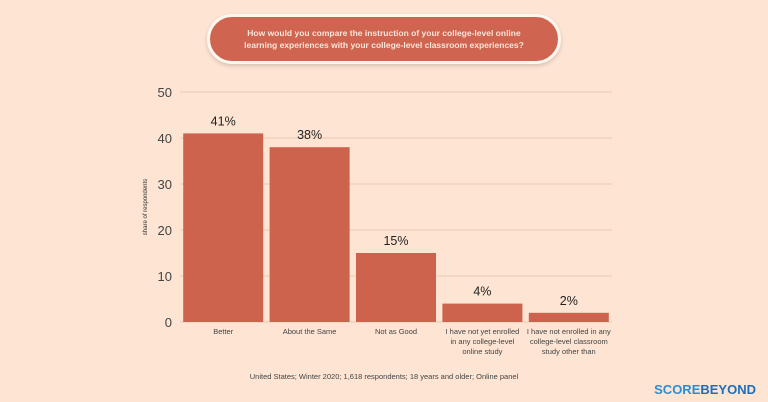 The image size is (768, 402). I want to click on data-label: 38%, so click(309, 135).